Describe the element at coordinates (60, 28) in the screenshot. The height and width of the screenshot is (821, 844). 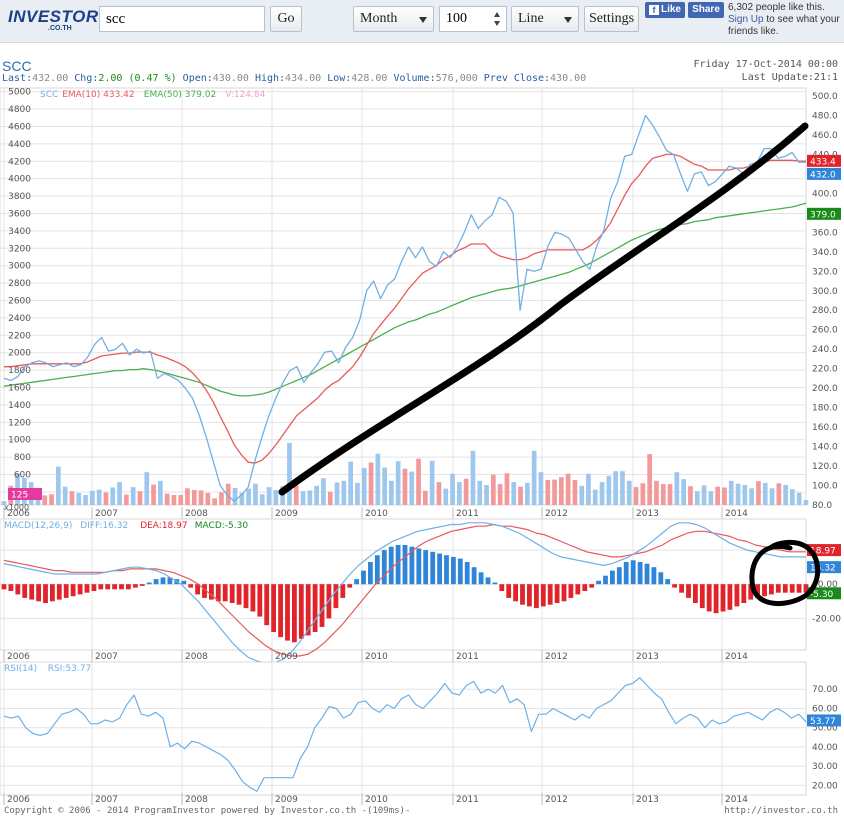
I see `logo-subtext: .CO.TH` at that location.